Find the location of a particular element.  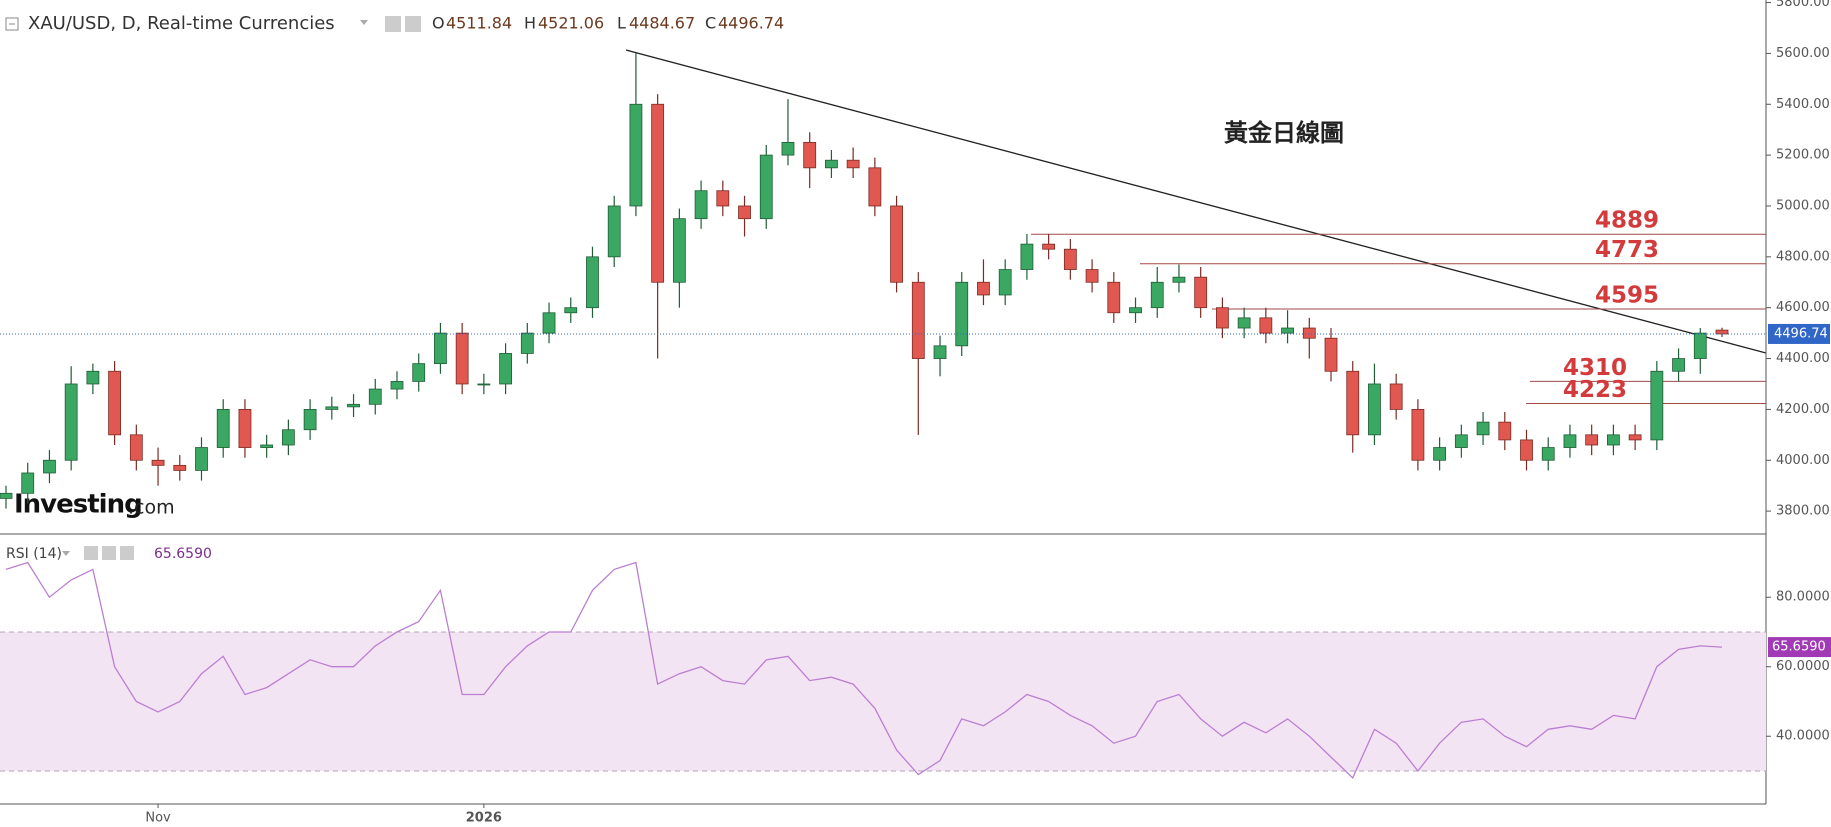

ohlc-key: O is located at coordinates (438, 23).